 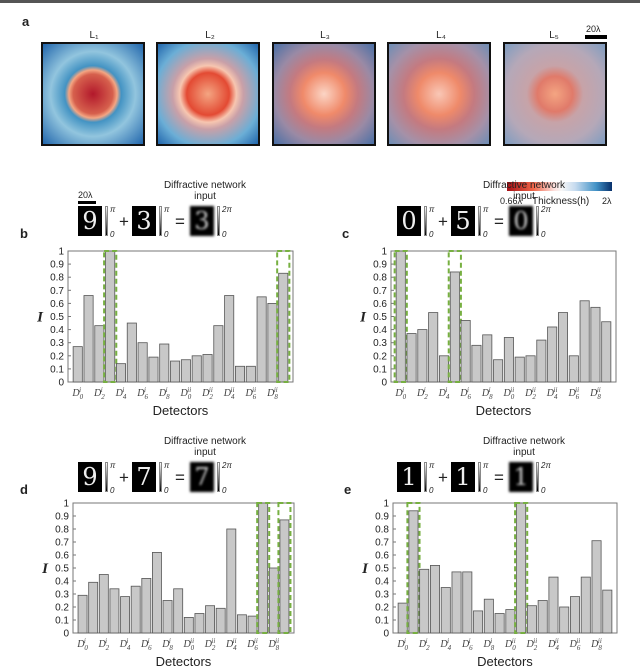 I want to click on x-tick-label: D0i, so click(x=77, y=393).